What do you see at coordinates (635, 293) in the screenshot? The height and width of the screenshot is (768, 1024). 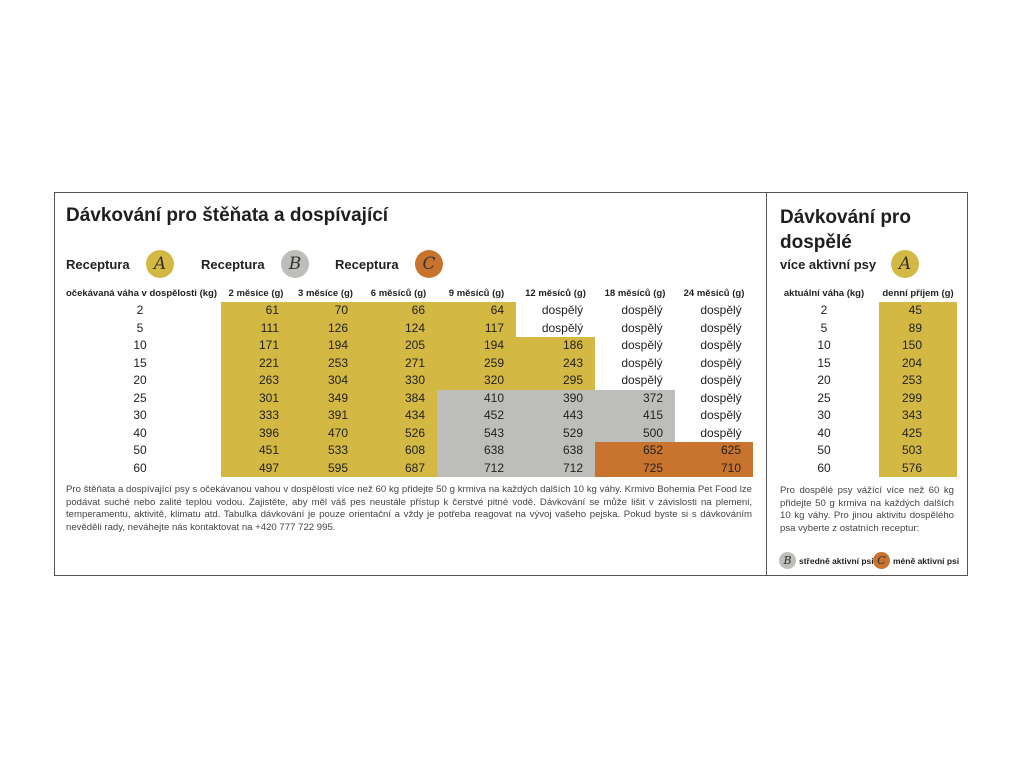 I see `column-header: 18 měsíců (g)` at bounding box center [635, 293].